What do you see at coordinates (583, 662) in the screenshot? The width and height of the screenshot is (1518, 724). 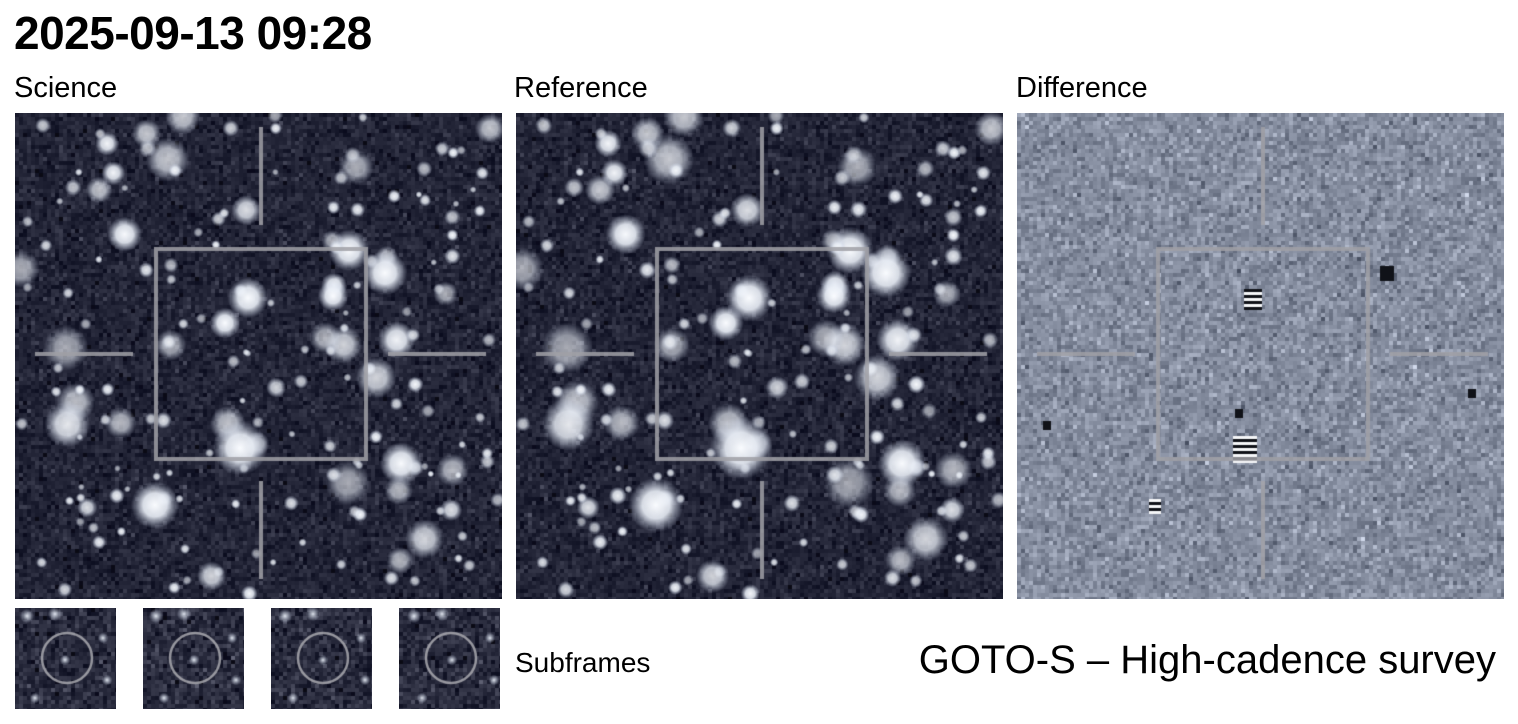 I see `subframes-label: Subframes` at bounding box center [583, 662].